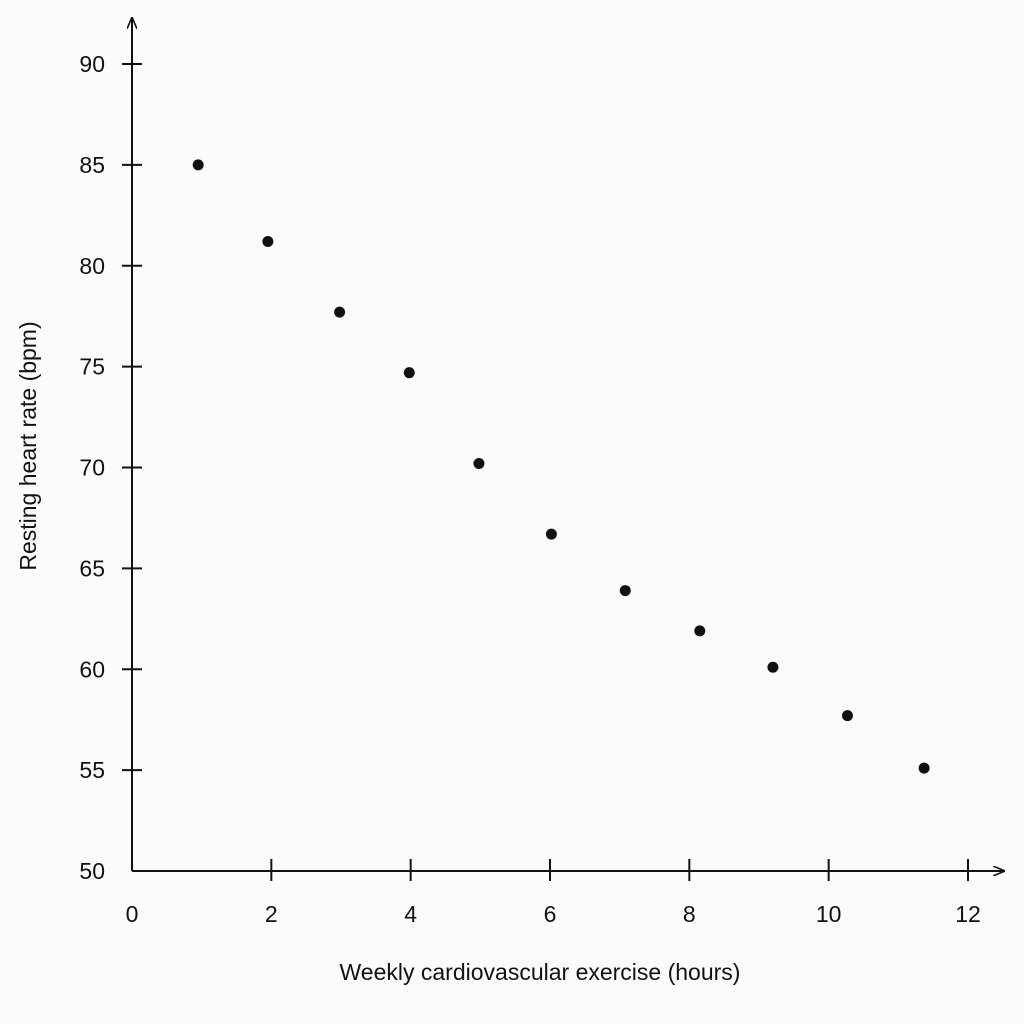  Describe the element at coordinates (92, 64) in the screenshot. I see `y-tick-label: 90` at that location.